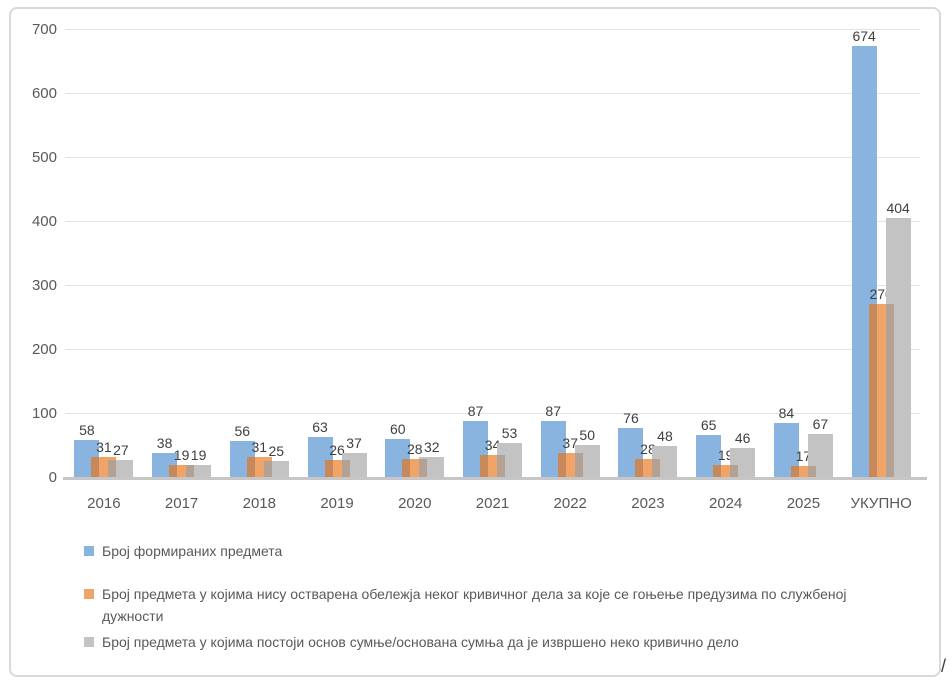  Describe the element at coordinates (492, 503) in the screenshot. I see `x-axis-label-2021: 2021` at that location.